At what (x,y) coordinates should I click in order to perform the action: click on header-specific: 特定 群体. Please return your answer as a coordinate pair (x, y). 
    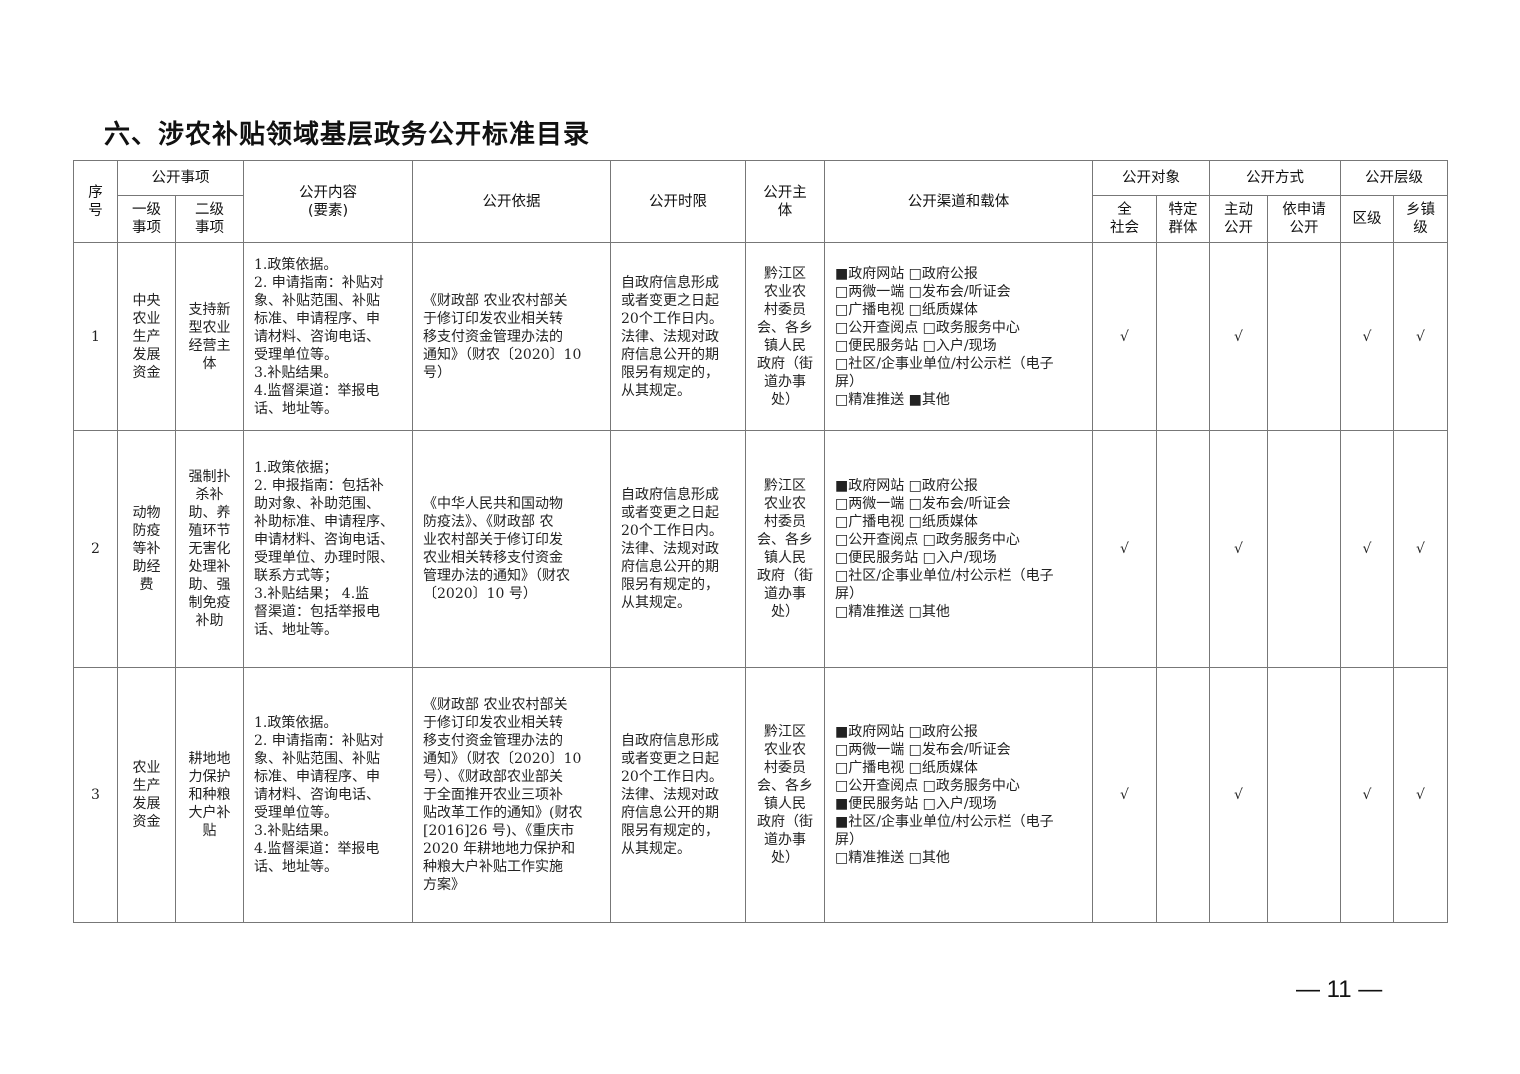
    Looking at the image, I should click on (1183, 219).